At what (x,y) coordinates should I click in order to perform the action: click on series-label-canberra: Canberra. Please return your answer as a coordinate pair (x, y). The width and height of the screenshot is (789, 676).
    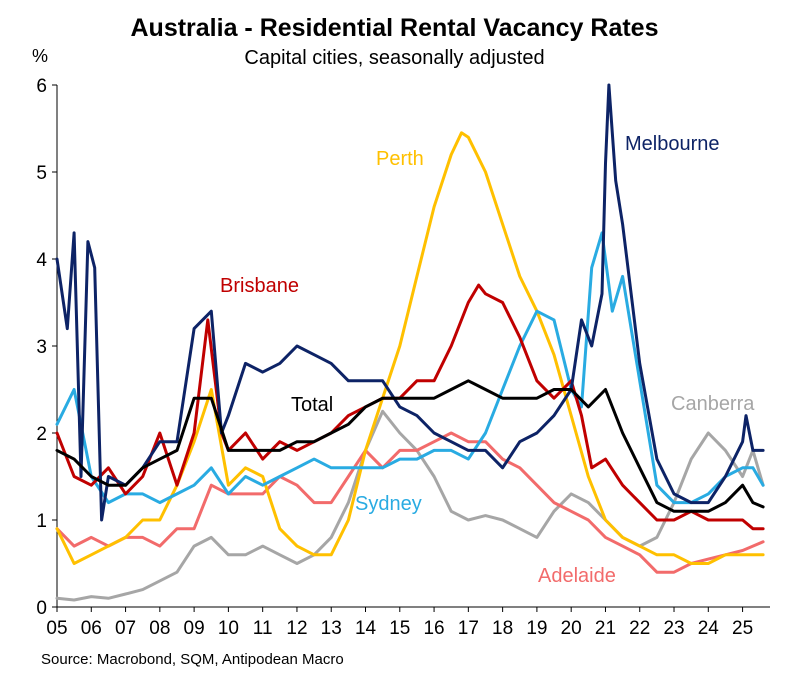
    Looking at the image, I should click on (713, 404).